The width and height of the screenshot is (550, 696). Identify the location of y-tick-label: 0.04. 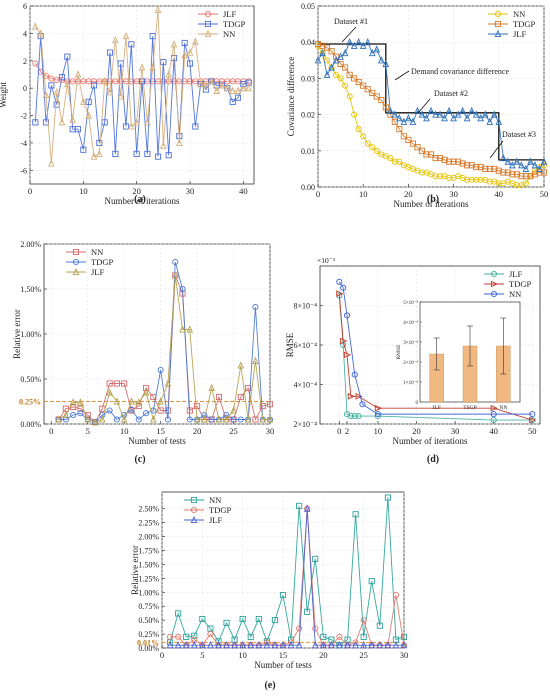
(308, 42).